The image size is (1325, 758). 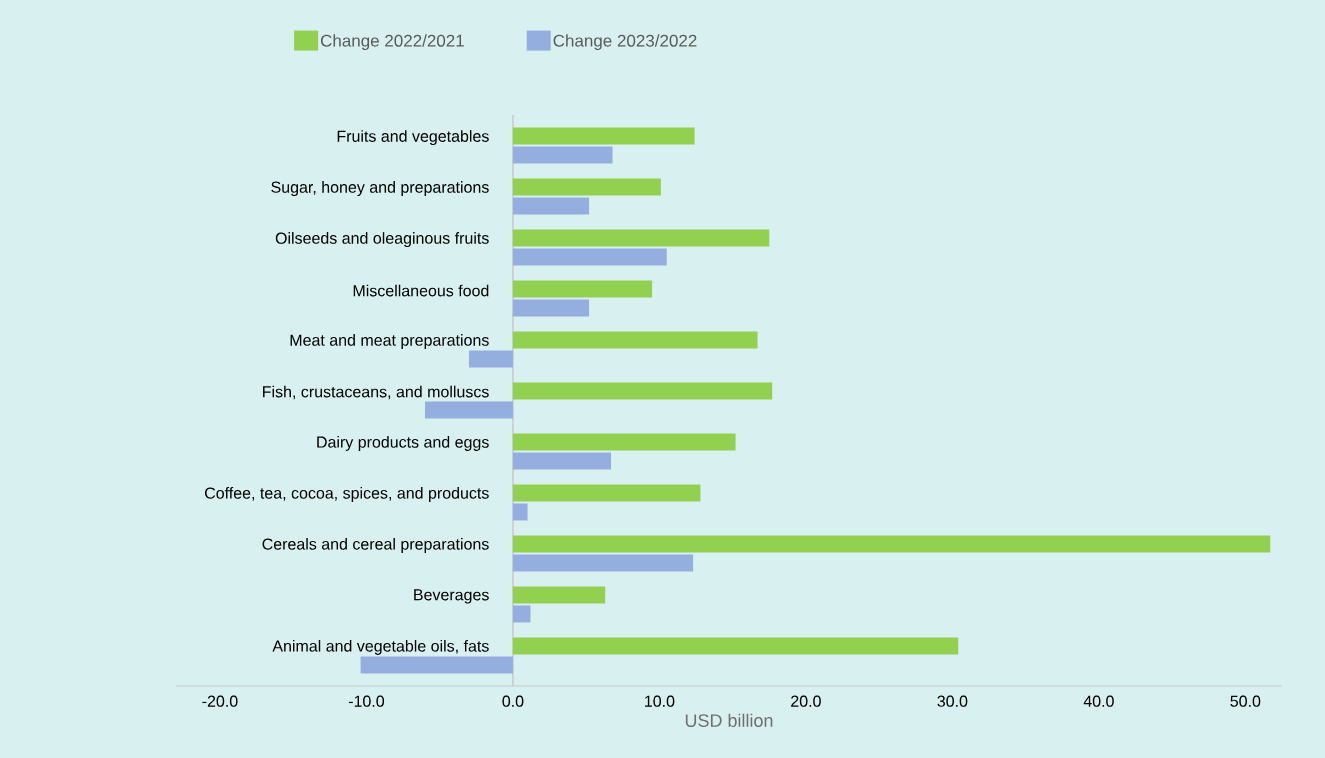 I want to click on y-tick-label: Miscellaneous food, so click(x=421, y=290).